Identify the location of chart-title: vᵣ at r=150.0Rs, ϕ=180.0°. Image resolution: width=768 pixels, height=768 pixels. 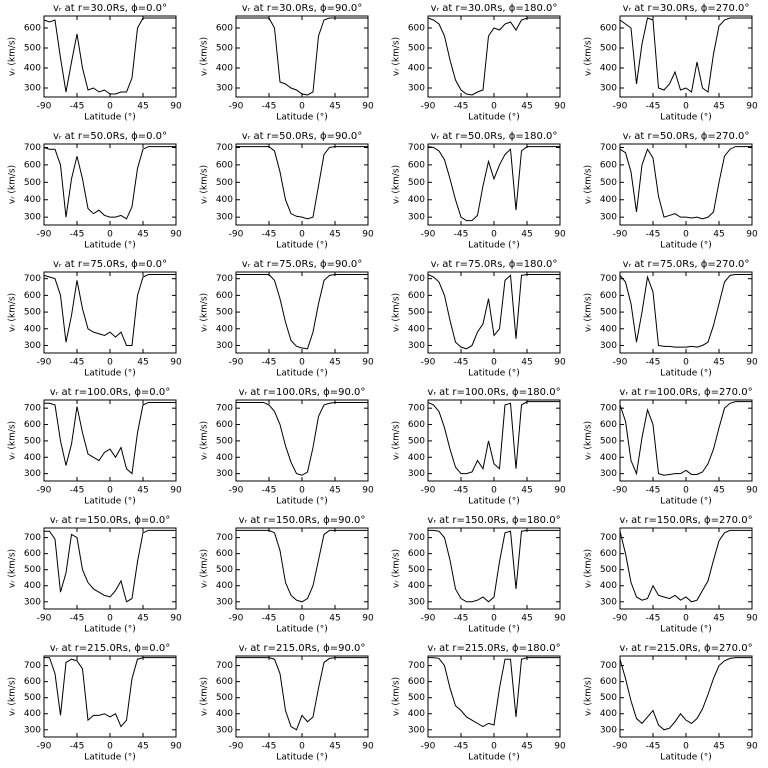
(493, 520).